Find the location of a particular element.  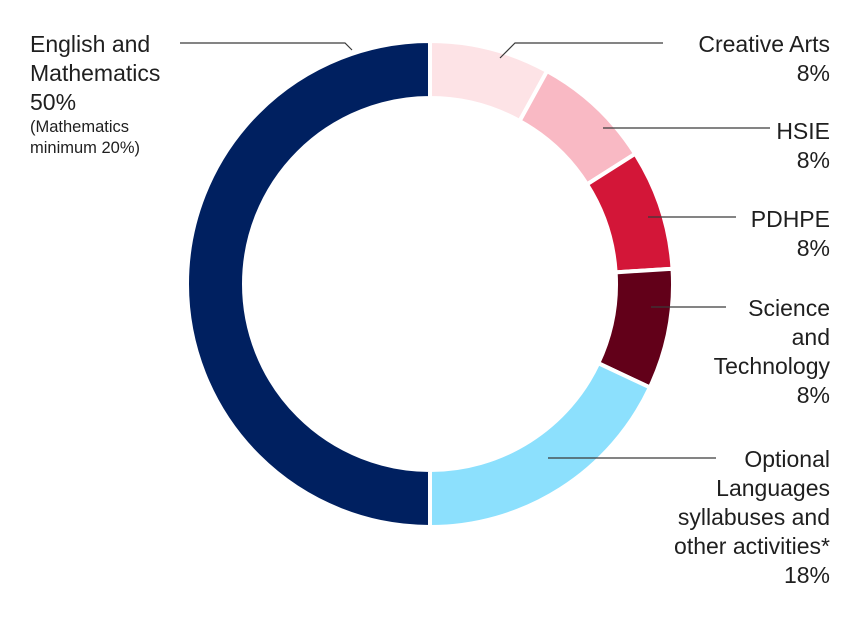

label-line: PDHPE is located at coordinates (790, 219).